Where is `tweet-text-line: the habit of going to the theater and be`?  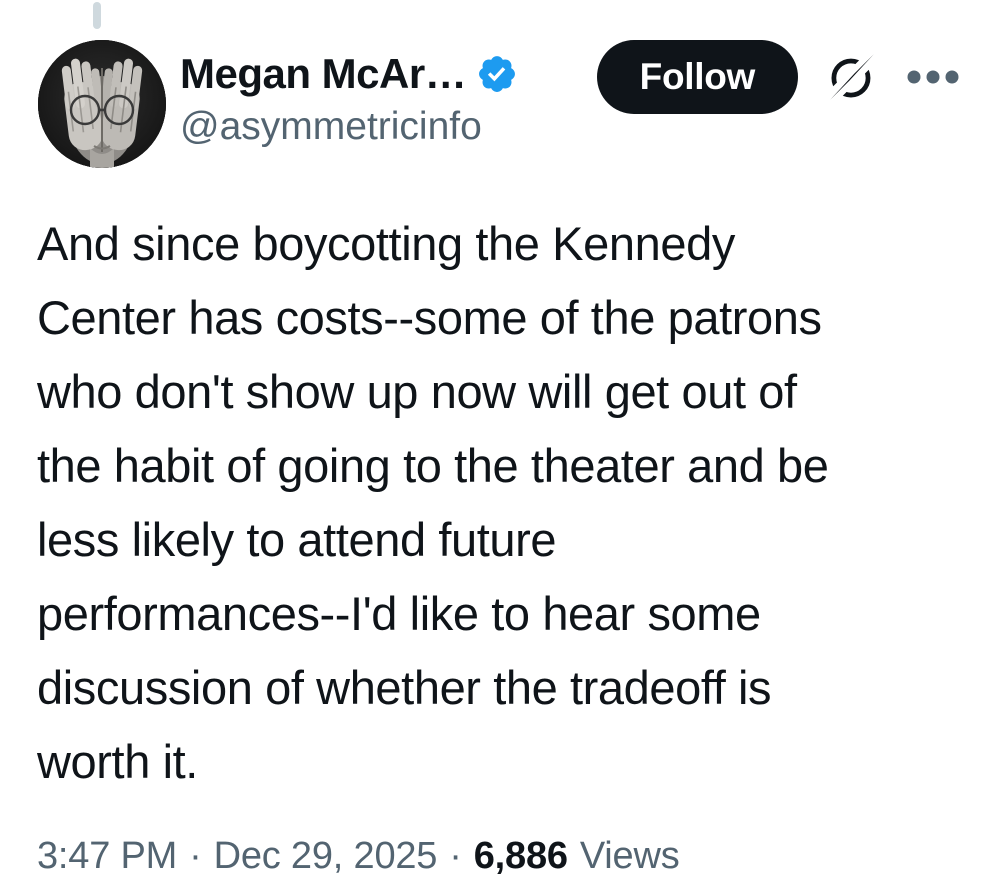
tweet-text-line: the habit of going to the theater and be is located at coordinates (433, 465).